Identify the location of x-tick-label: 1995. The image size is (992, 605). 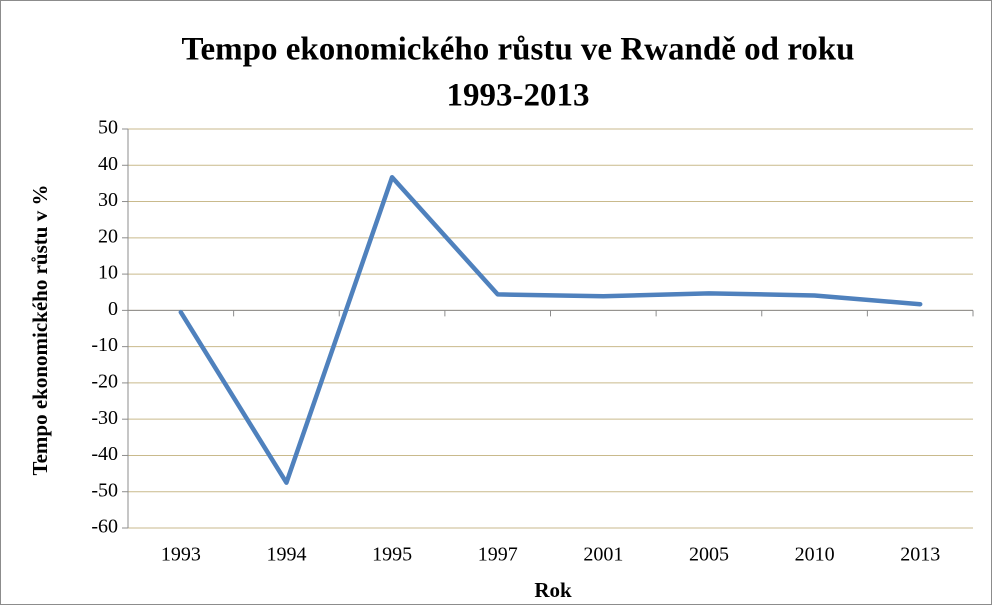
(392, 555).